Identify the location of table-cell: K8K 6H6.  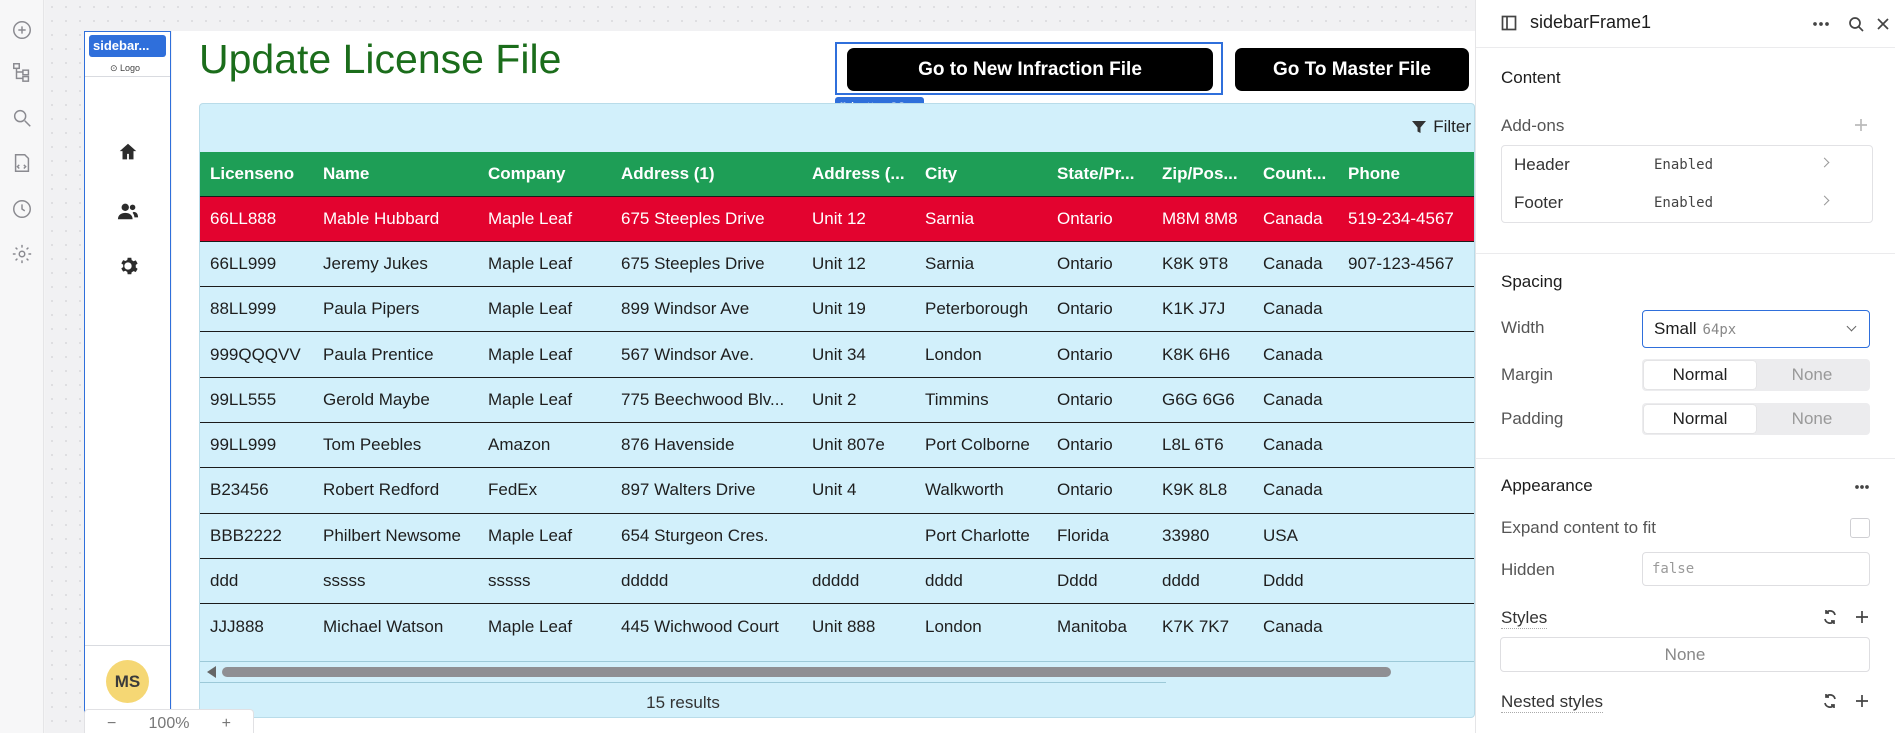
(1202, 354).